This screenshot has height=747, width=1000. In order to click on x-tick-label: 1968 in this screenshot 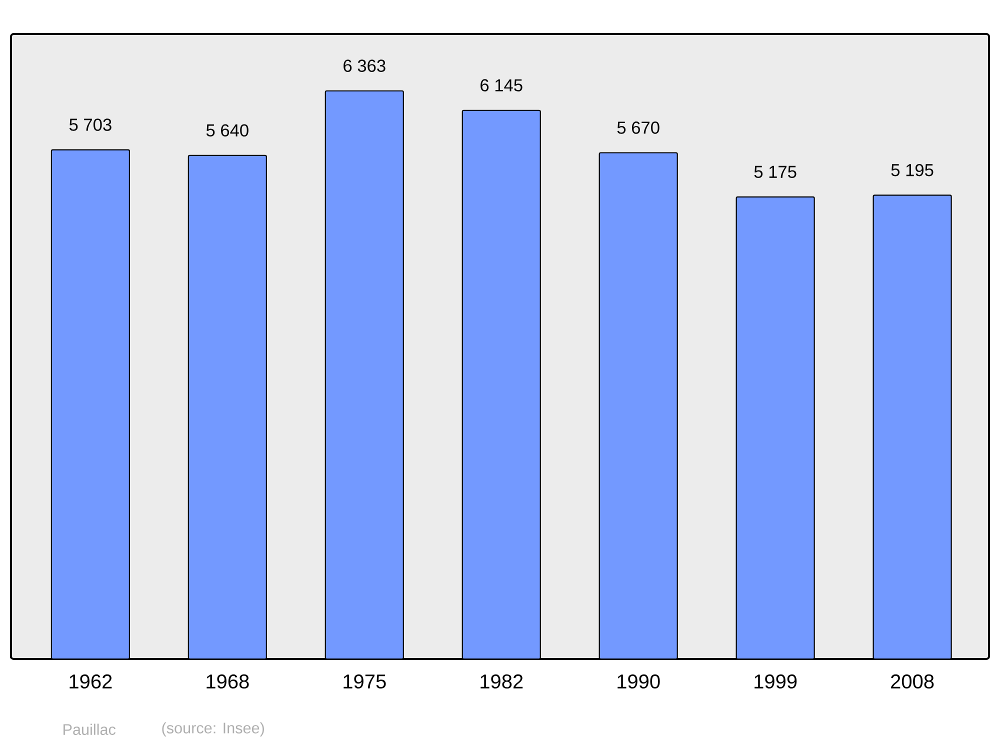, I will do `click(227, 681)`.